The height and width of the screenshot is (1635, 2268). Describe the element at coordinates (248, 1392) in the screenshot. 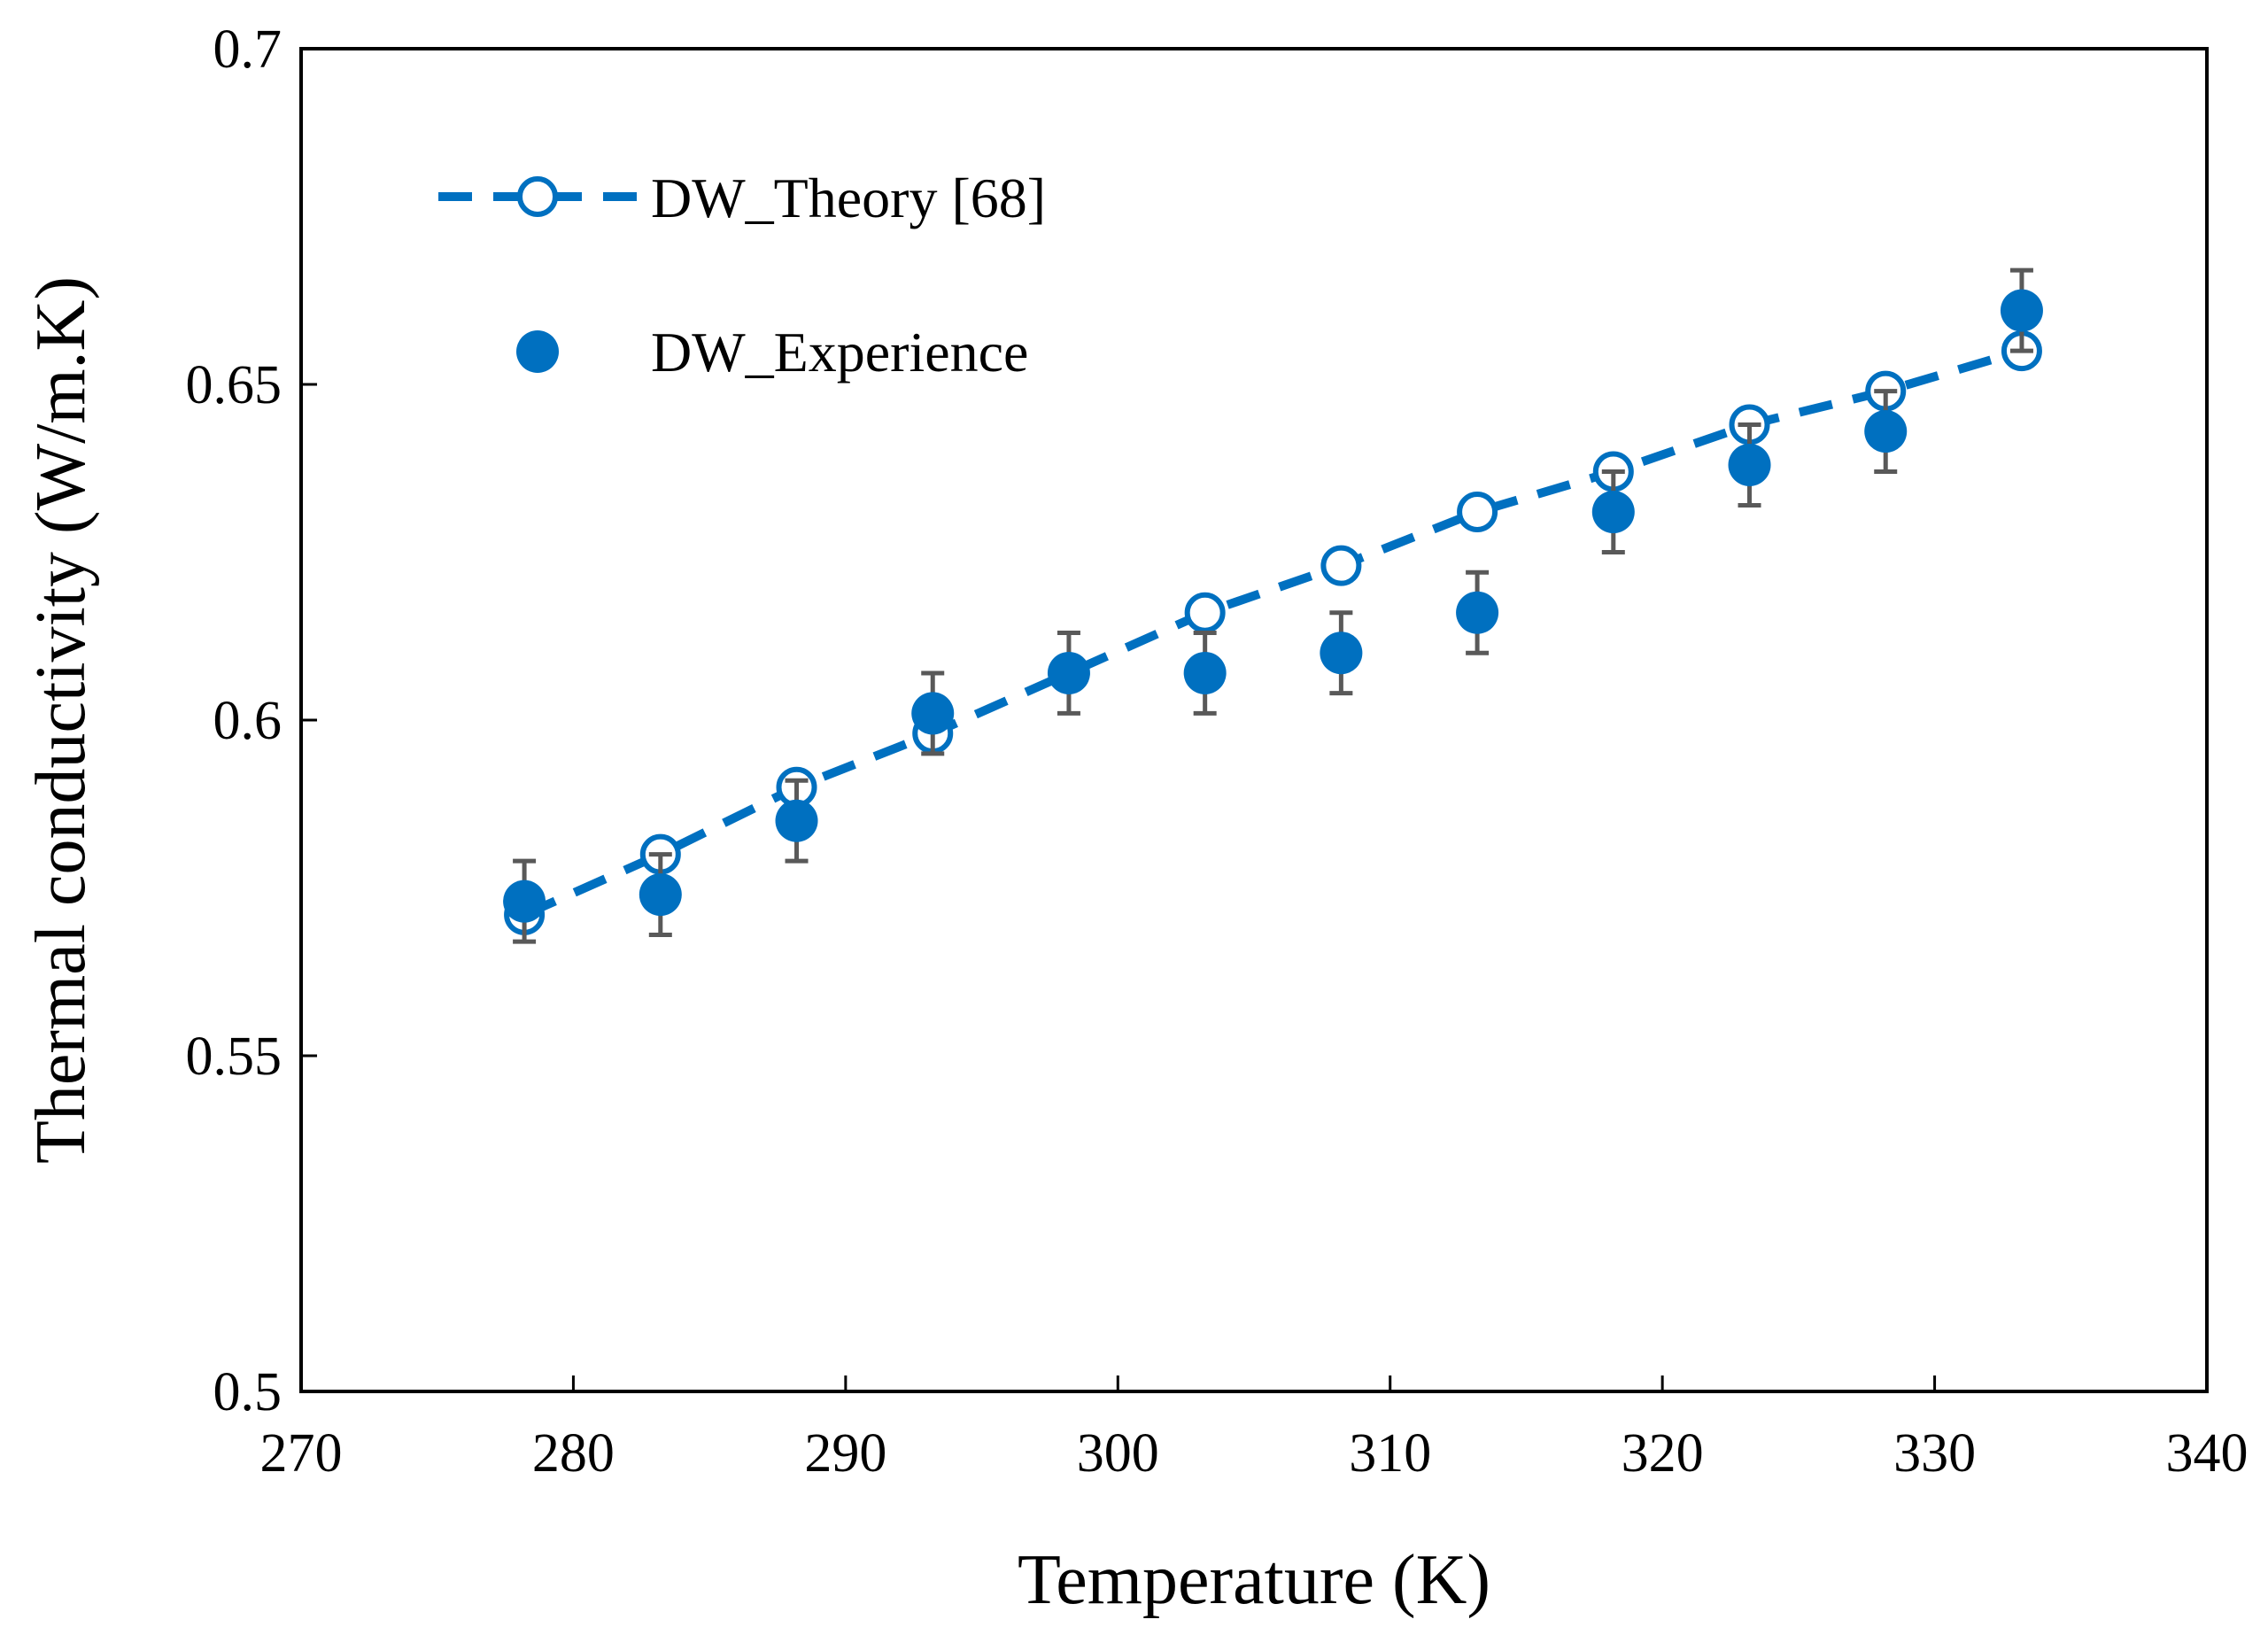

I see `y-tick-label: 0.5` at that location.